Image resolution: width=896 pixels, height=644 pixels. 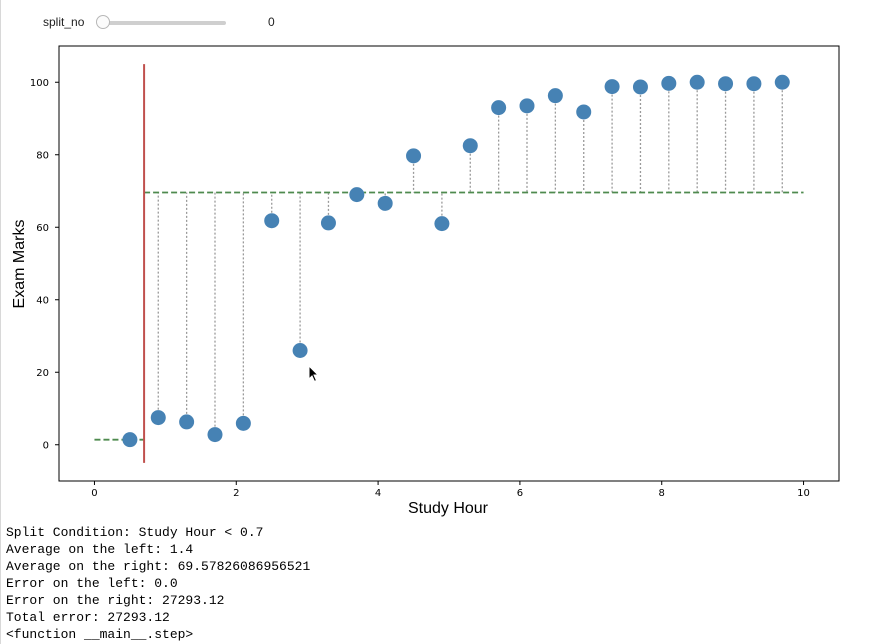 I want to click on y-tick-label: 80, so click(x=42, y=155).